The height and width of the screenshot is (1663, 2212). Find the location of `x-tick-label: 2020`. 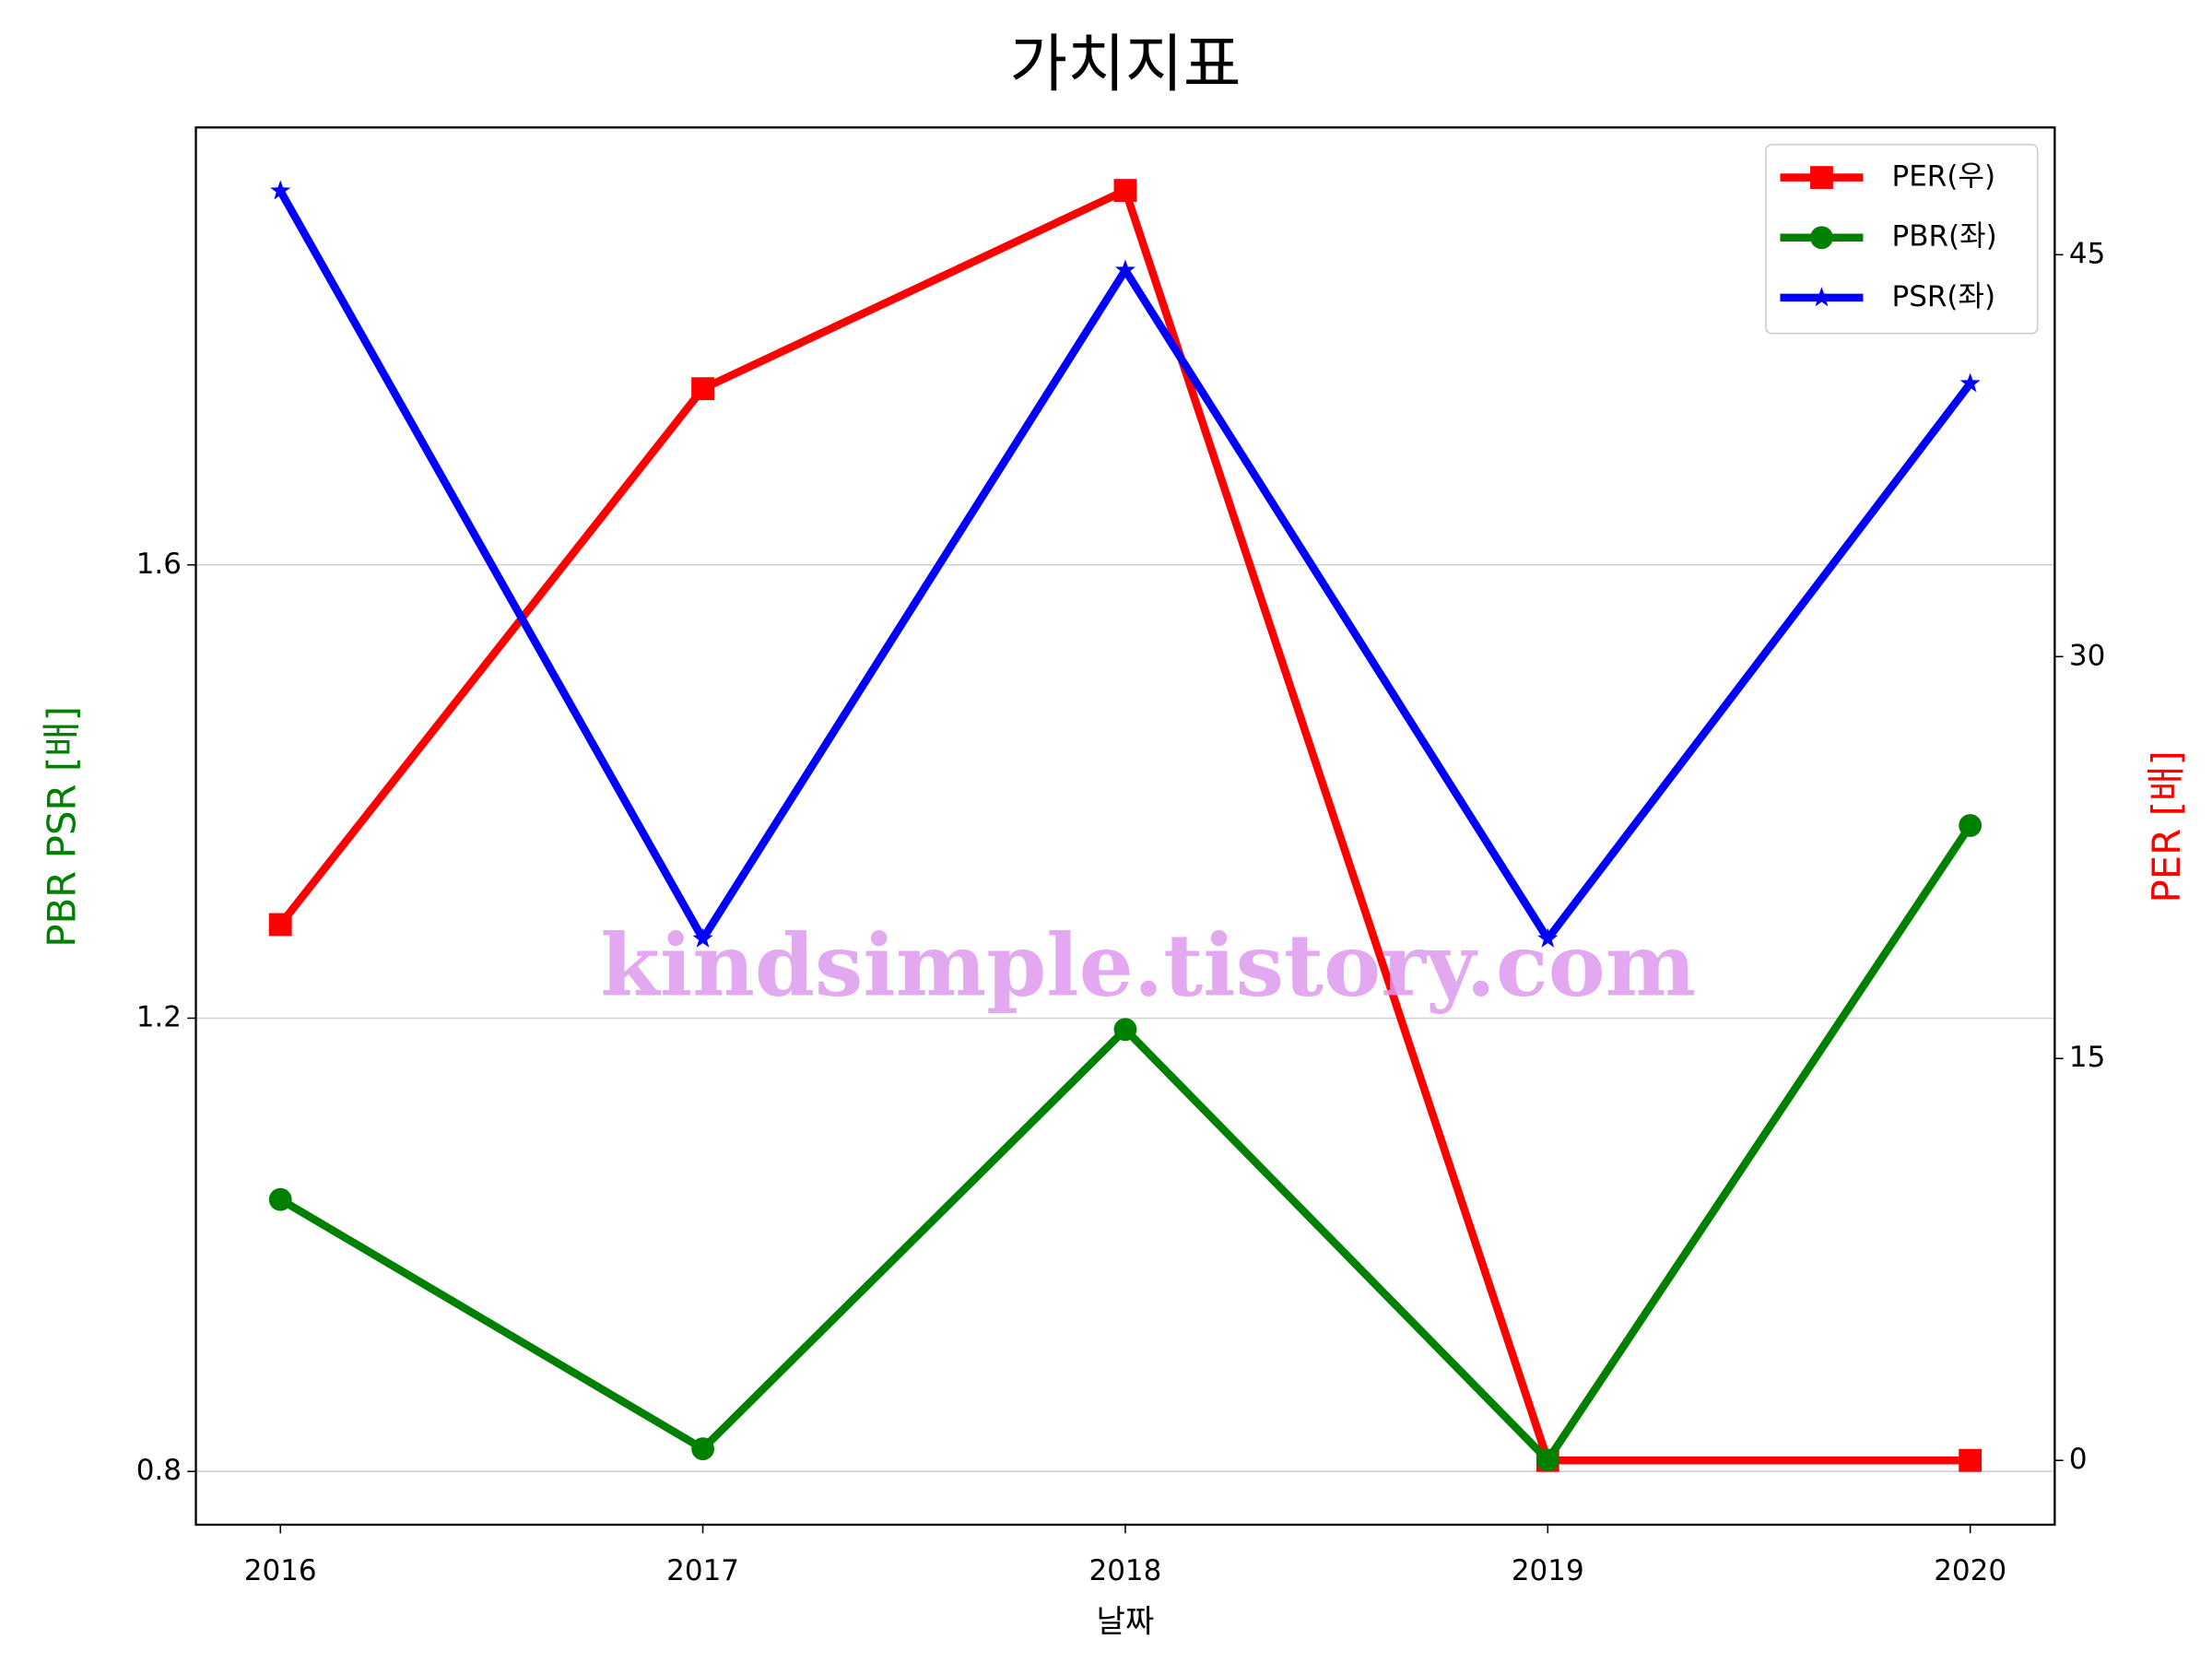

x-tick-label: 2020 is located at coordinates (1970, 1570).